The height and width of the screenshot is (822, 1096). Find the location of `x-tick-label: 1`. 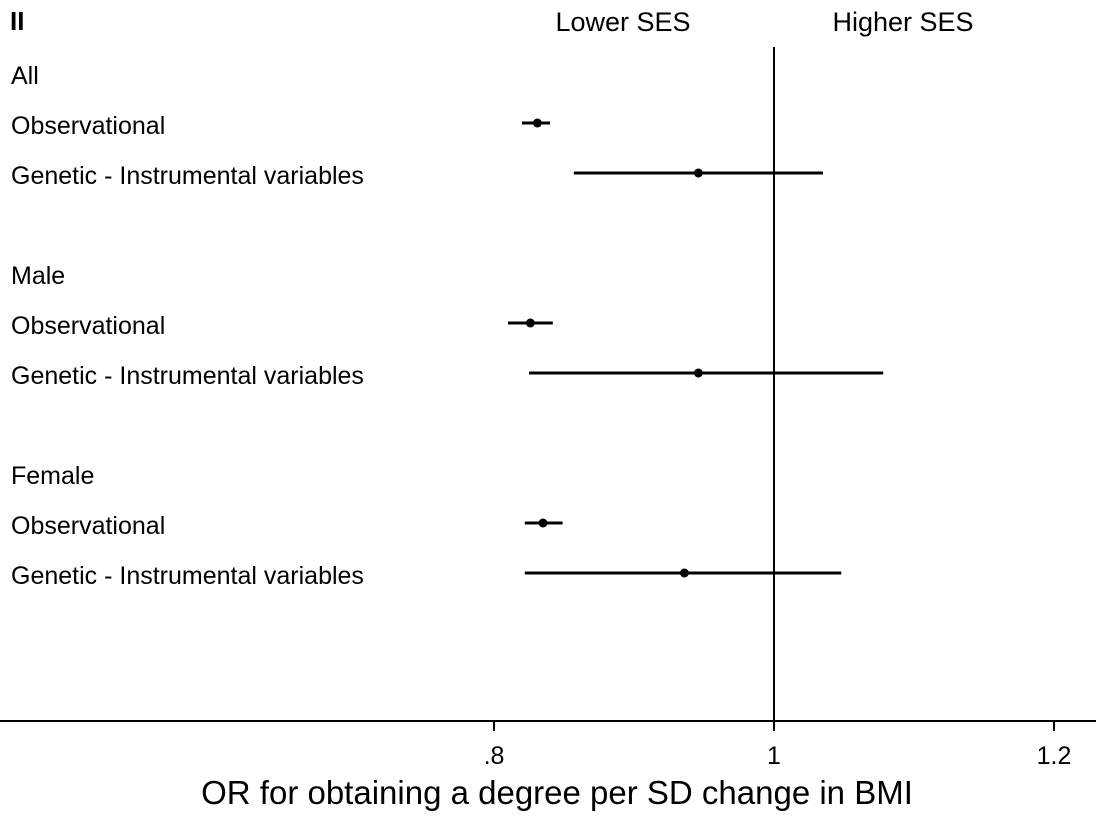

x-tick-label: 1 is located at coordinates (774, 756).